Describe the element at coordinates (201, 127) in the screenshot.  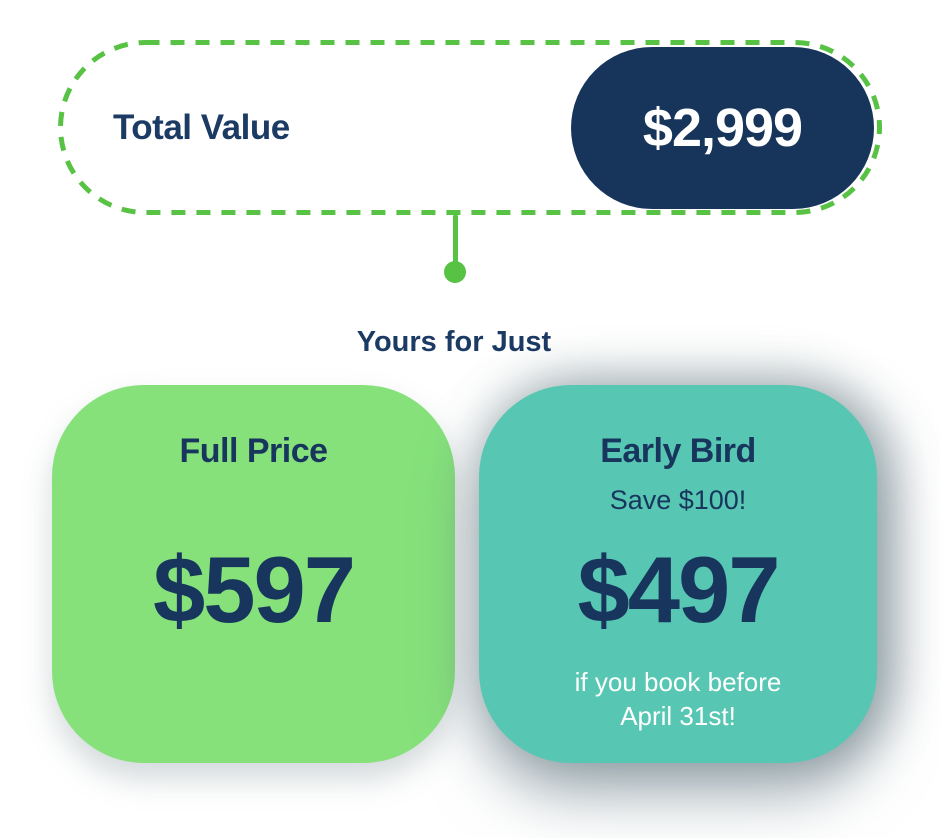
I see `total-value-label: Total Value` at that location.